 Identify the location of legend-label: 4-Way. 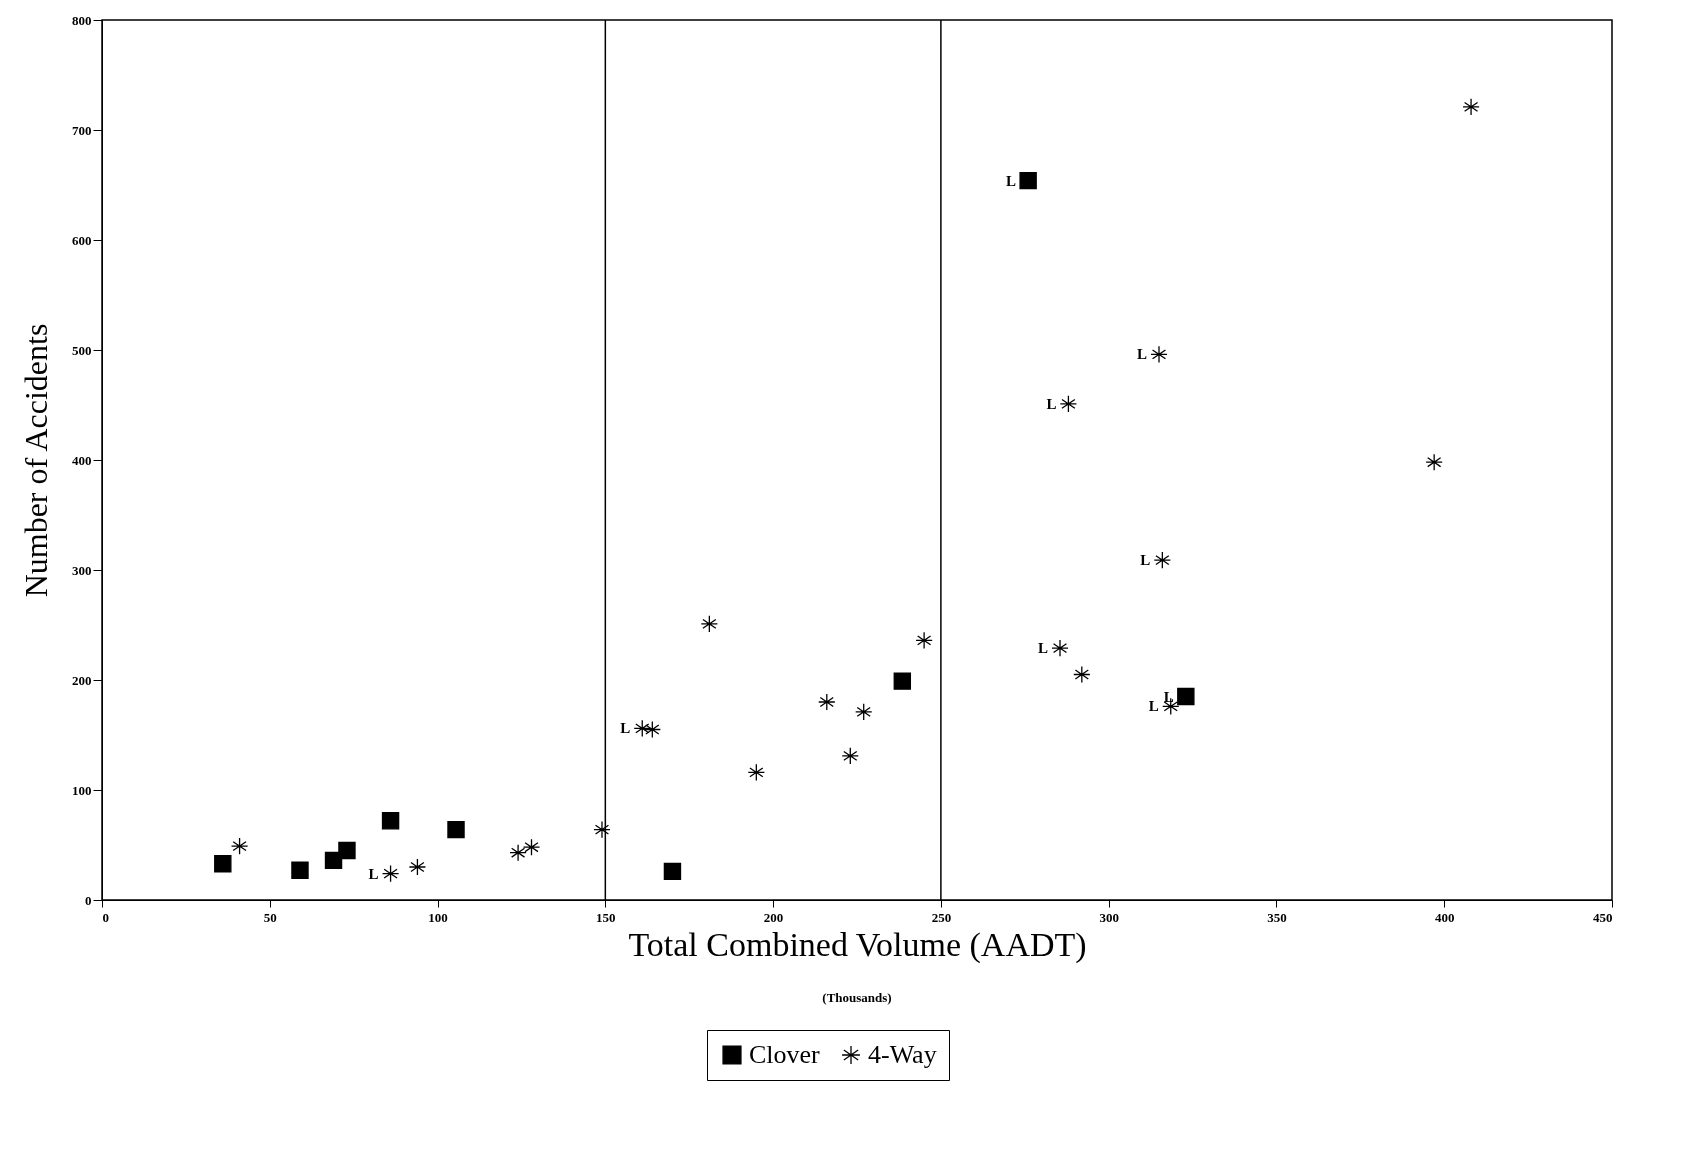
(902, 1054).